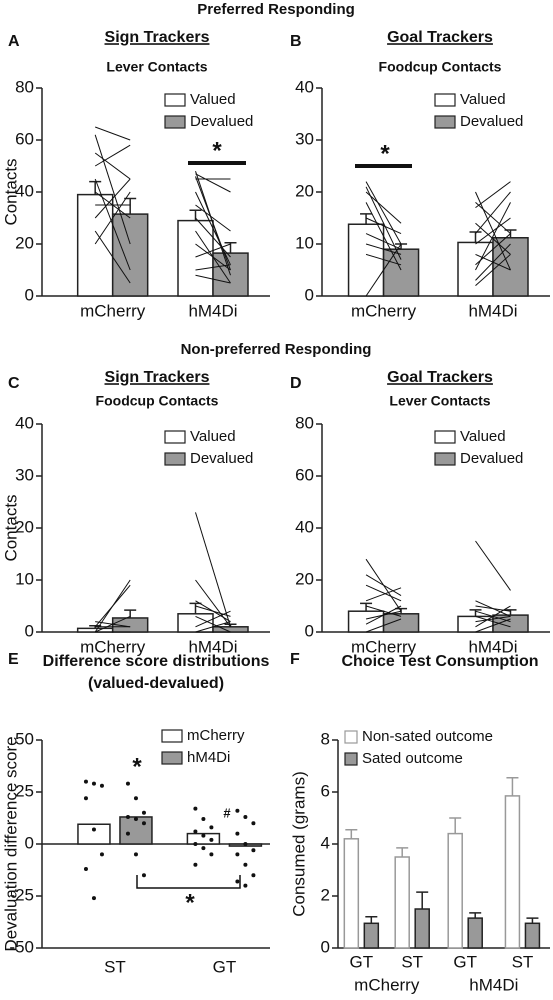 Image resolution: width=553 pixels, height=1000 pixels. I want to click on y-axis-label: Consumed (grams), so click(298, 844).